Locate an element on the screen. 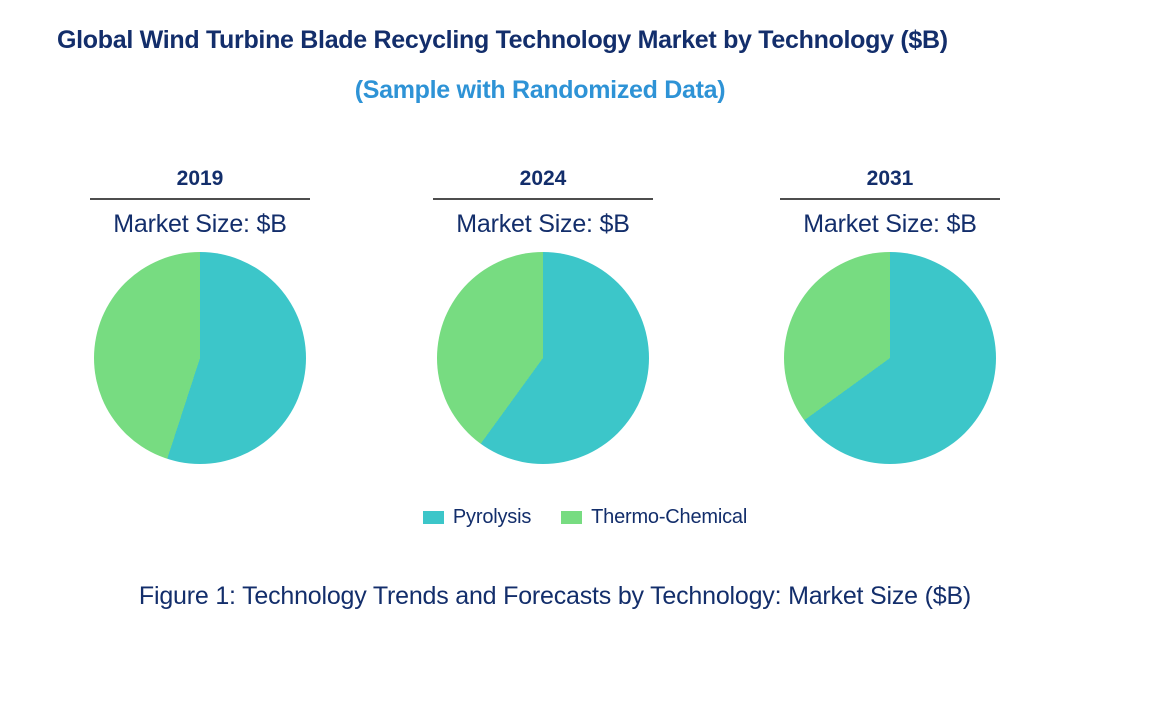 The image size is (1170, 711). chart-column-2019: 2019 Market Size: $B is located at coordinates (200, 315).